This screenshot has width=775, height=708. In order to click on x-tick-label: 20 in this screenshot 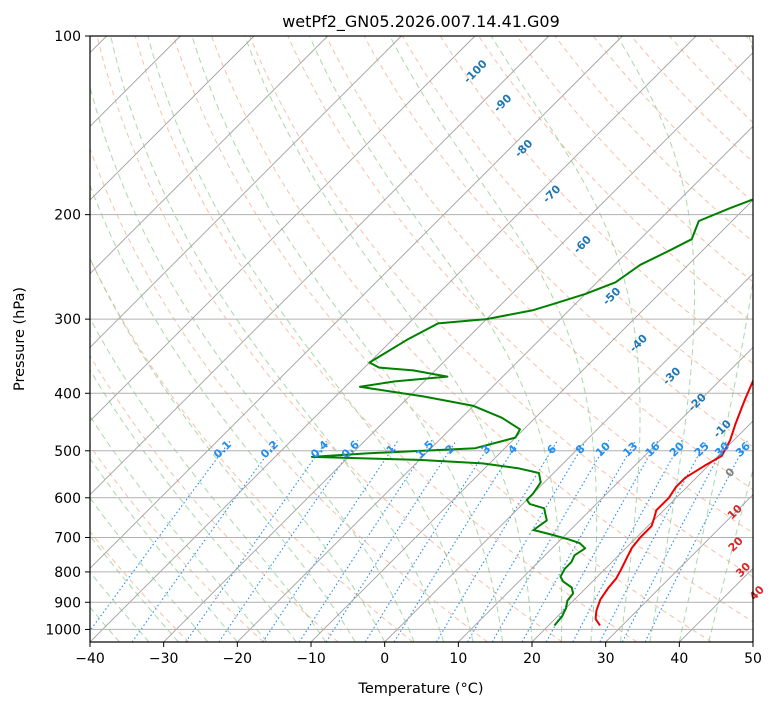, I will do `click(532, 659)`.